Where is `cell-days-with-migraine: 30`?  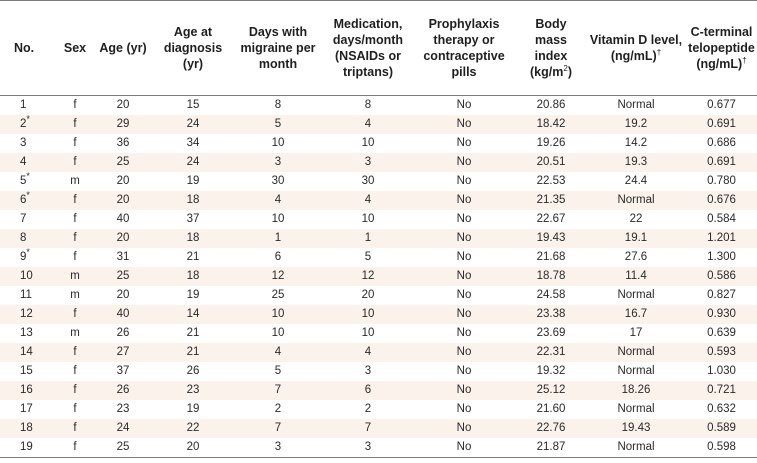 cell-days-with-migraine: 30 is located at coordinates (278, 181).